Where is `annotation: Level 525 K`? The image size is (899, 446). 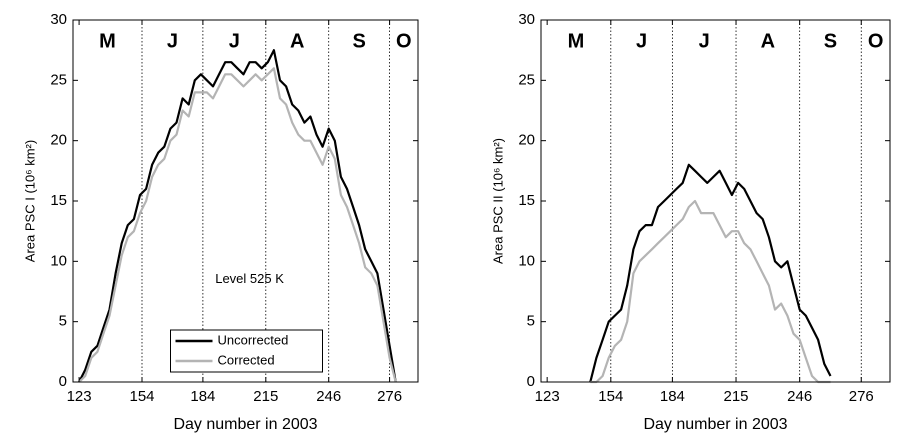 annotation: Level 525 K is located at coordinates (249, 278).